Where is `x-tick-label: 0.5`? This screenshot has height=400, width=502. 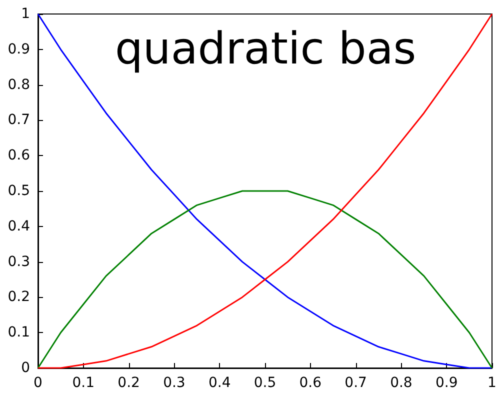 x-tick-label: 0.5 is located at coordinates (265, 383).